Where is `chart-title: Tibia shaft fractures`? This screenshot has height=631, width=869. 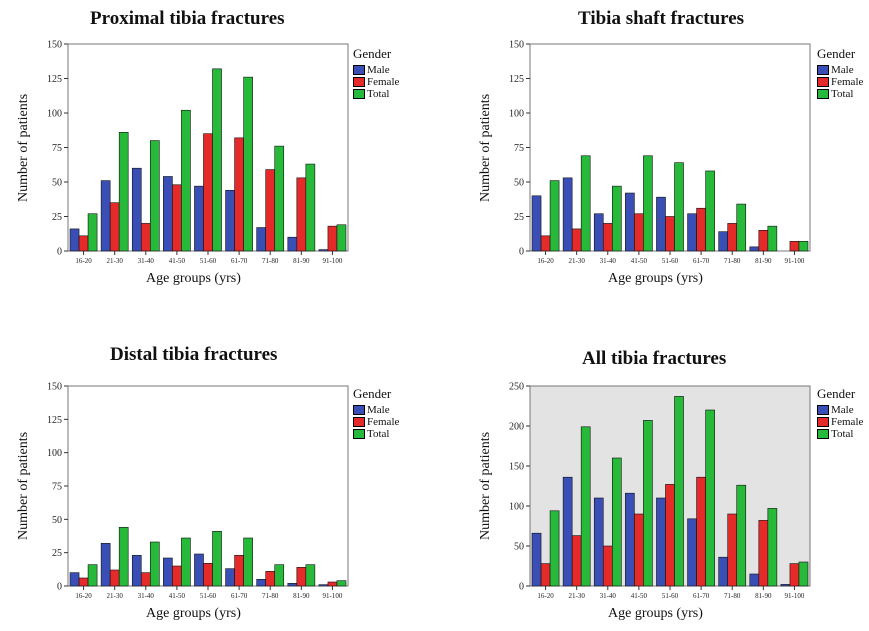 chart-title: Tibia shaft fractures is located at coordinates (661, 18).